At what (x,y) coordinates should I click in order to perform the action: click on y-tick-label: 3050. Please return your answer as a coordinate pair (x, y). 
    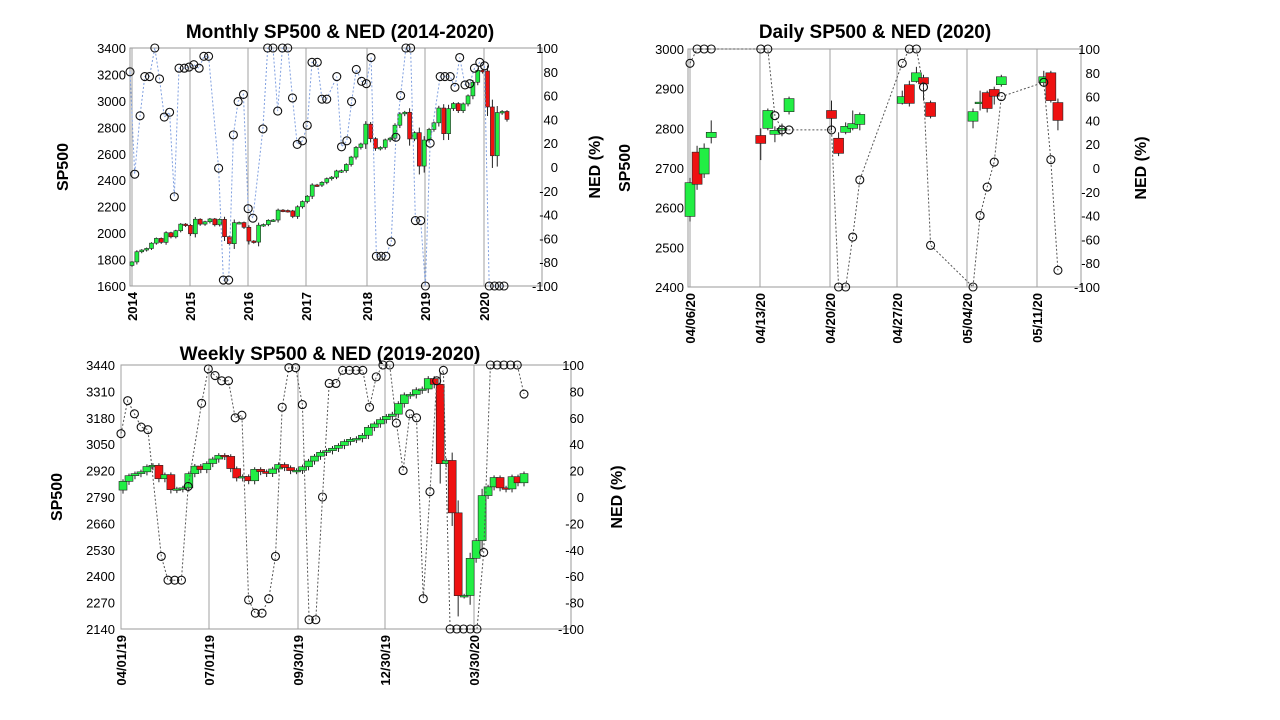
    Looking at the image, I should click on (100, 444).